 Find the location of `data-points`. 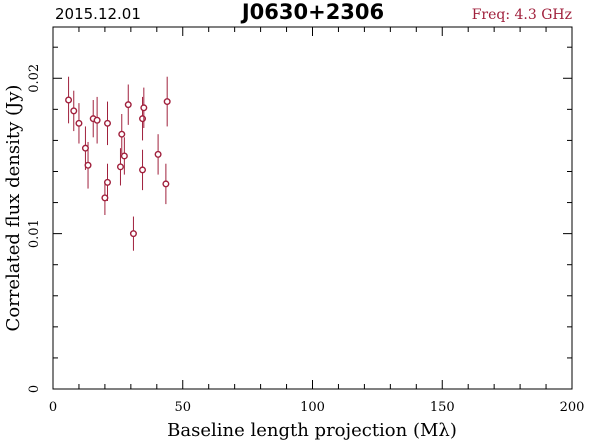

data-points is located at coordinates (118, 163).